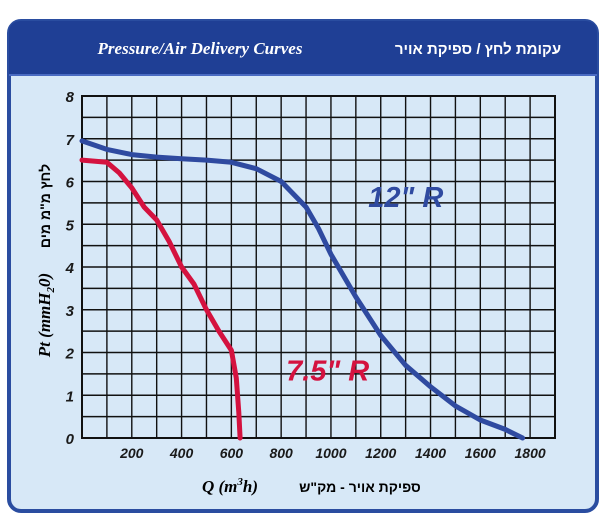 The width and height of the screenshot is (605, 532). Describe the element at coordinates (131, 453) in the screenshot. I see `x-tick-label: 200` at that location.